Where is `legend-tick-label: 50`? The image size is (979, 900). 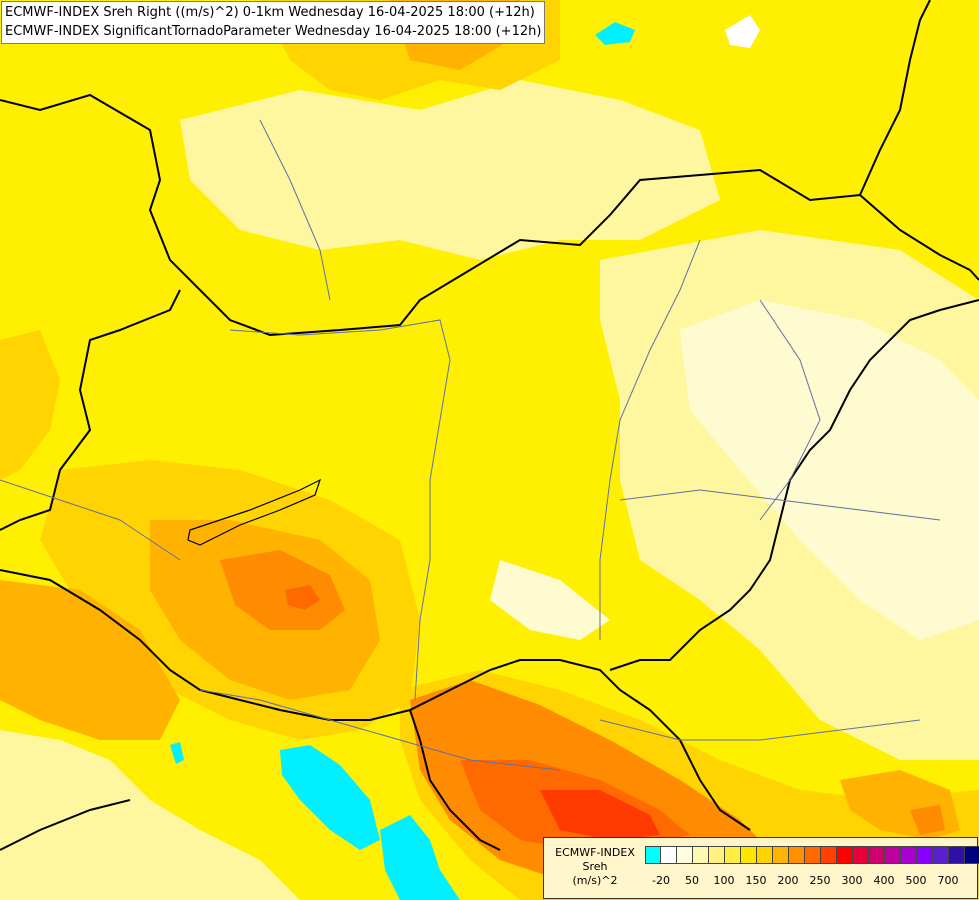
legend-tick-label: 50 is located at coordinates (692, 880).